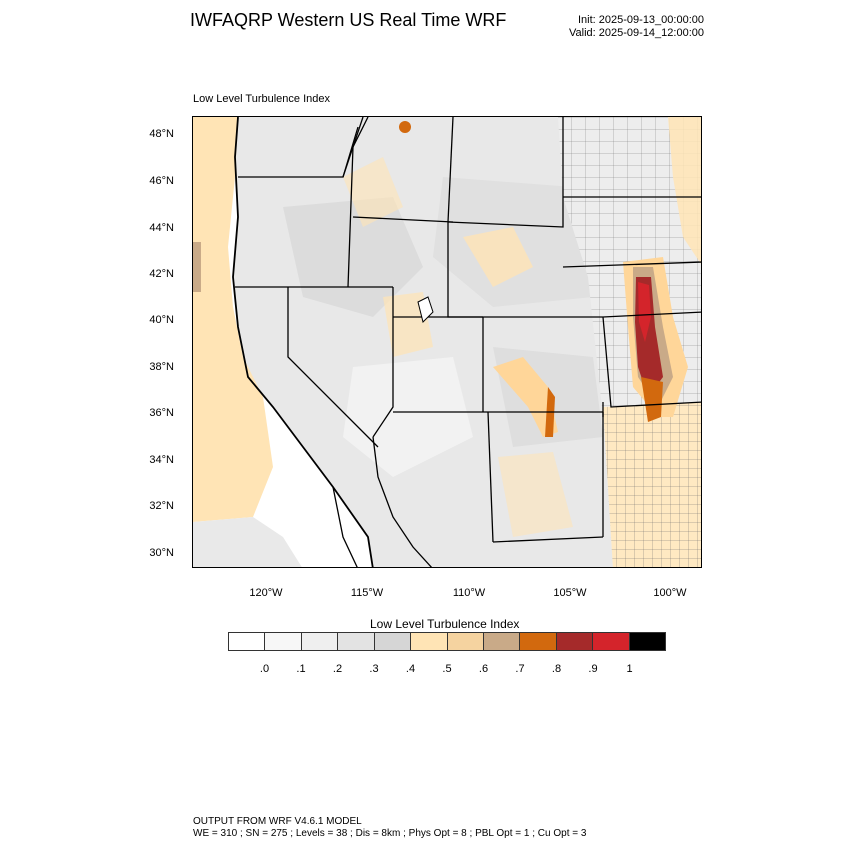 The image size is (850, 850). What do you see at coordinates (197, 267) in the screenshot?
I see `turbulence-patch-tan` at bounding box center [197, 267].